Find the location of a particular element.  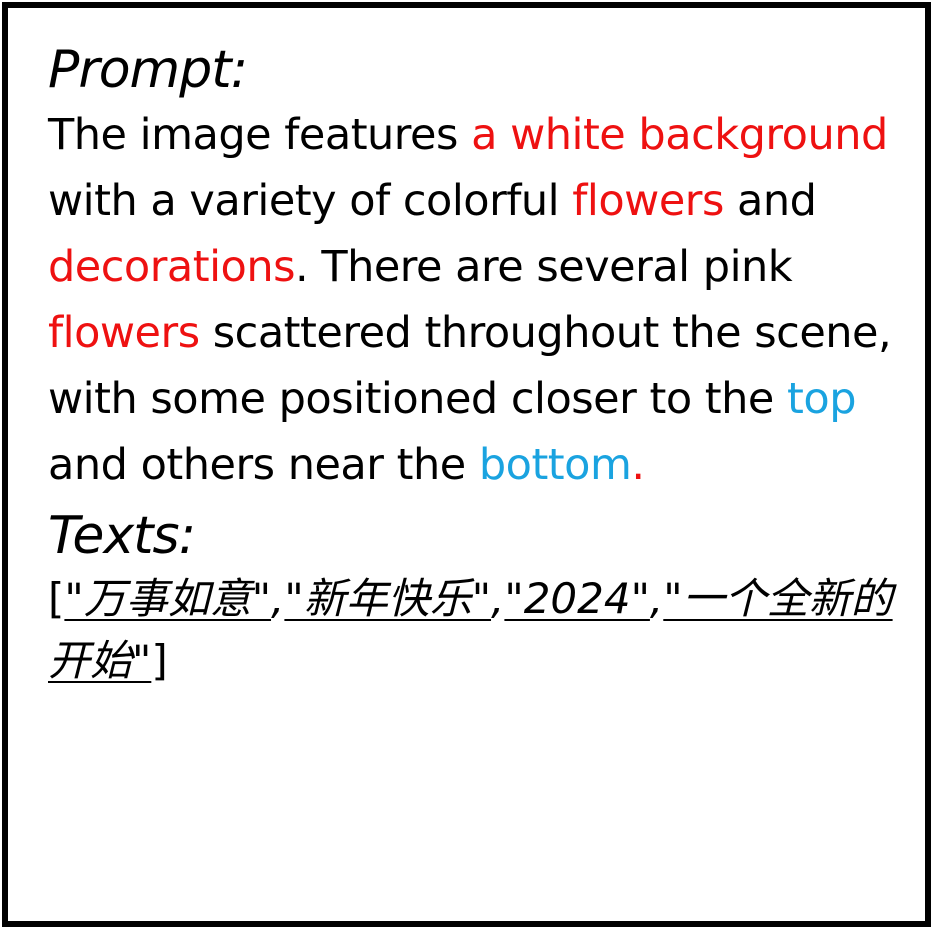

prompt-segment-position: top is located at coordinates (821, 399).